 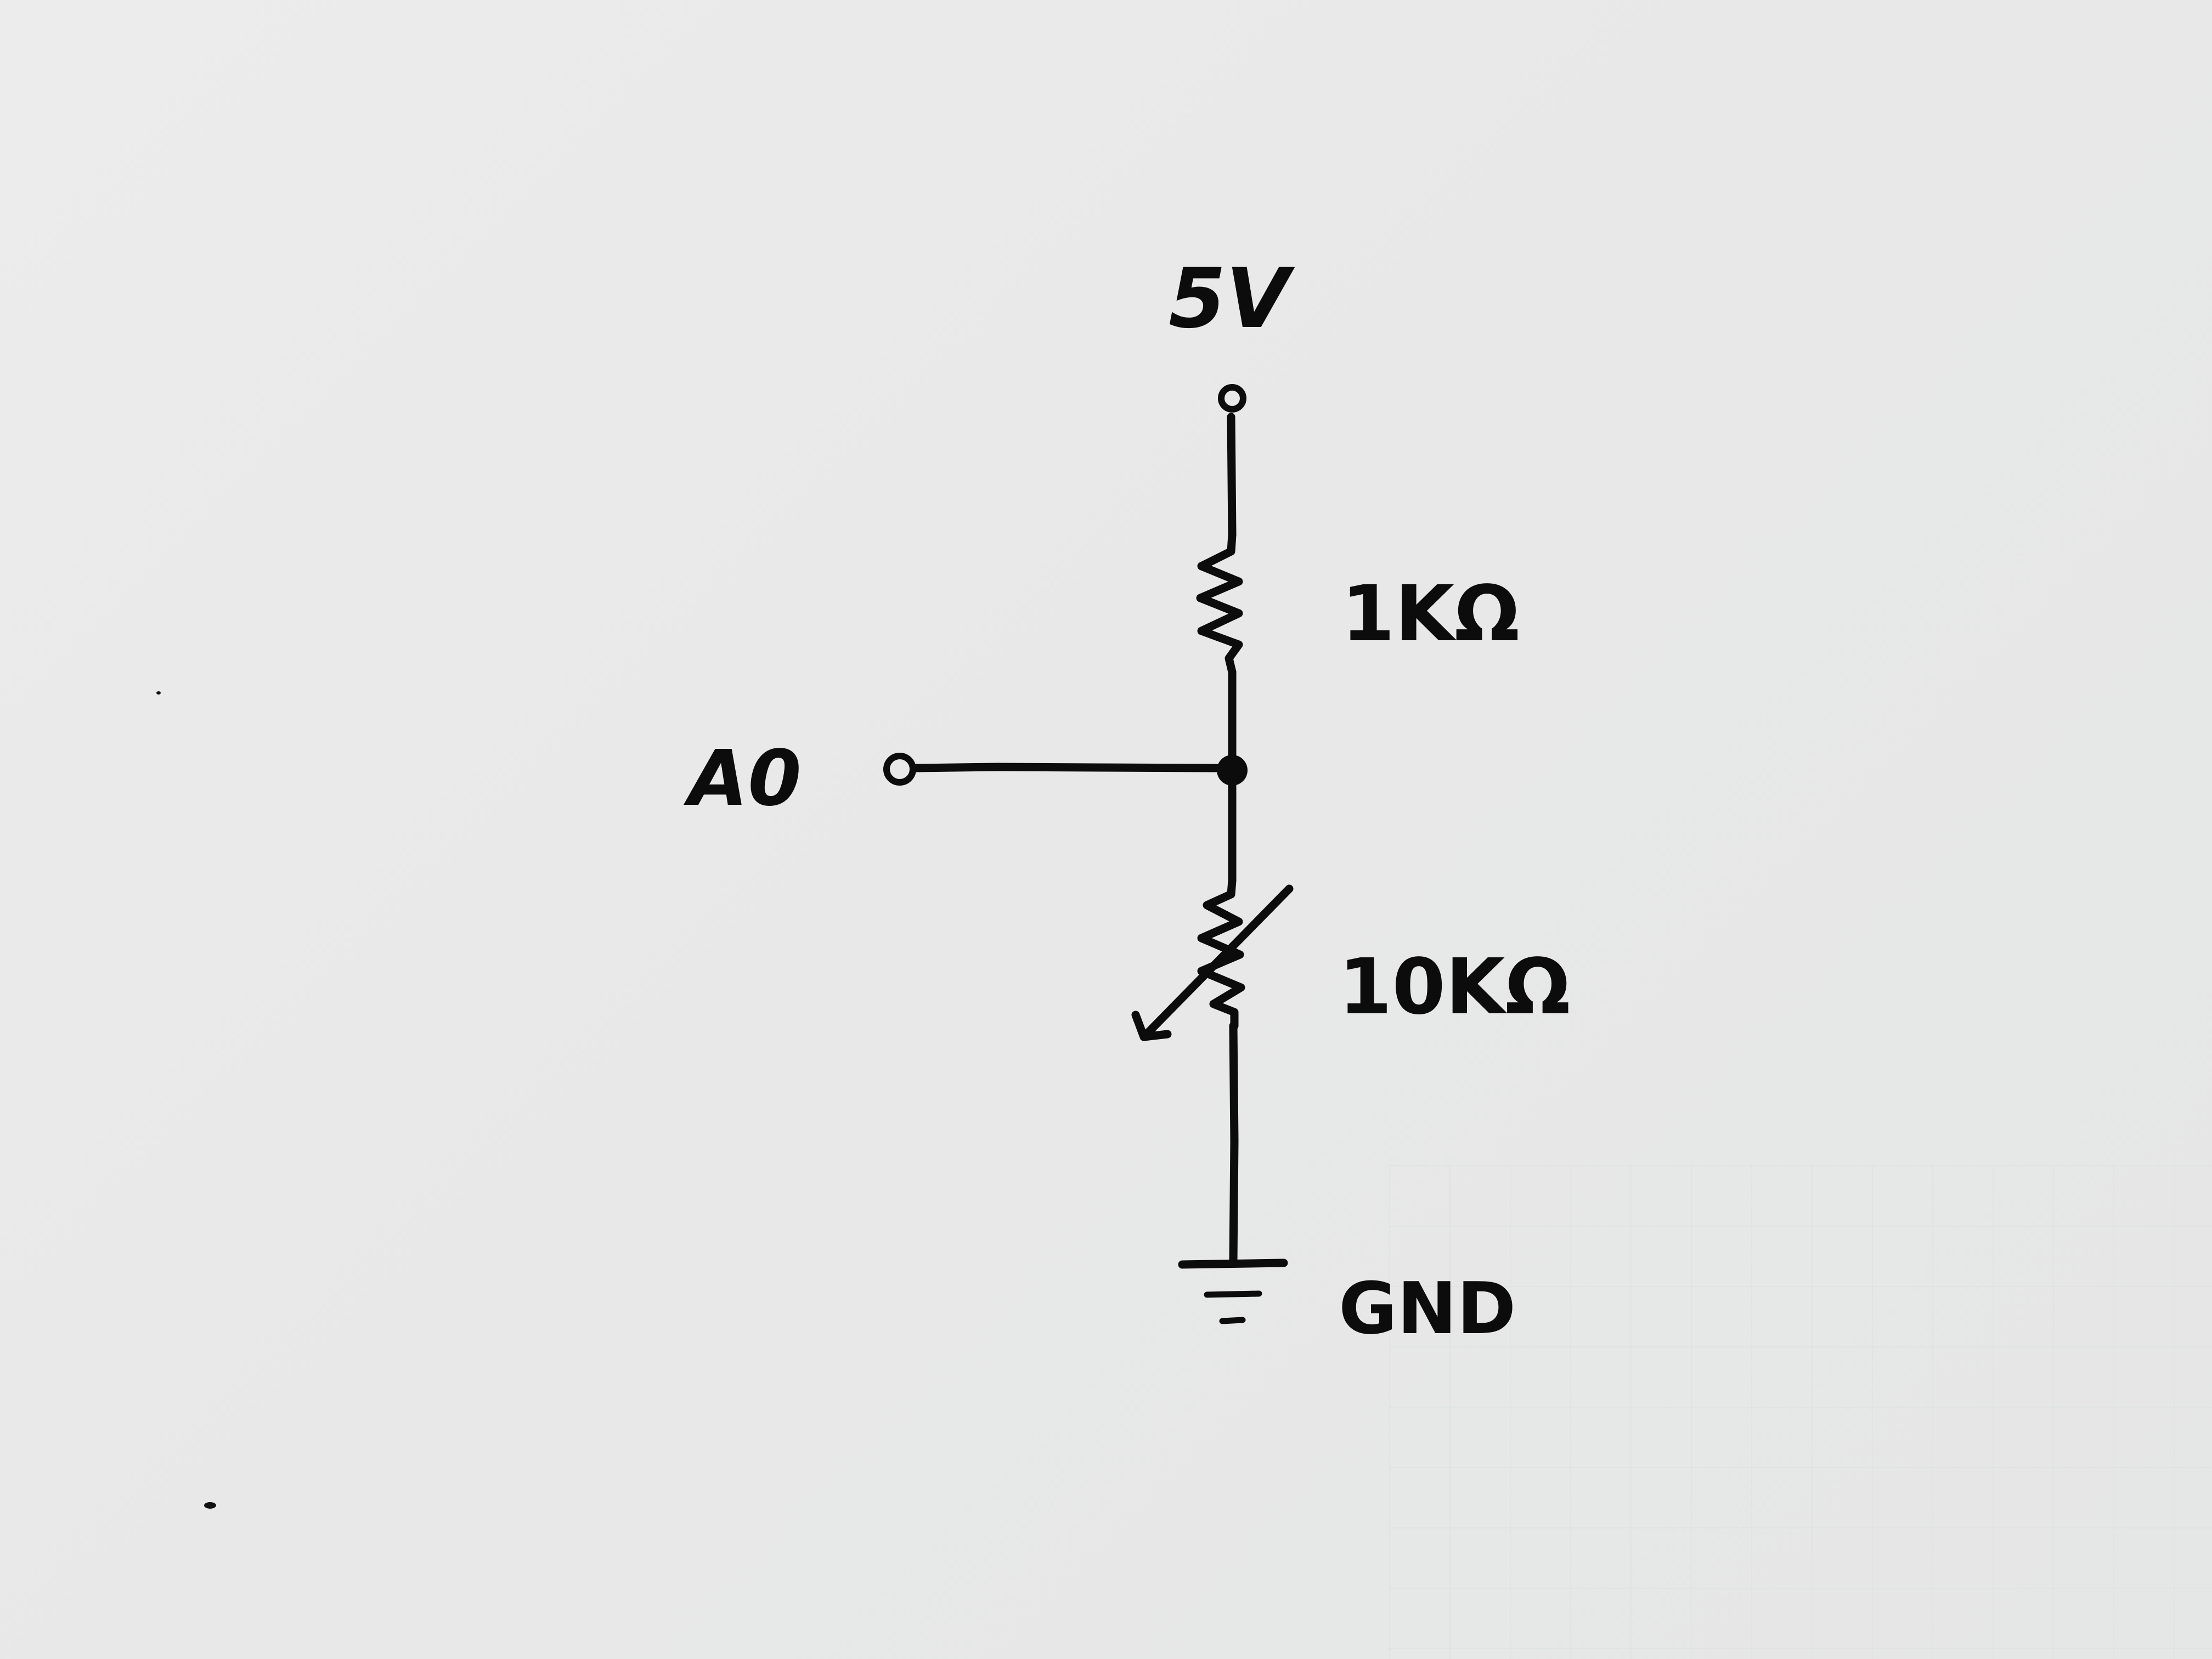 What do you see at coordinates (1427, 1308) in the screenshot?
I see `ground-label: GND` at bounding box center [1427, 1308].